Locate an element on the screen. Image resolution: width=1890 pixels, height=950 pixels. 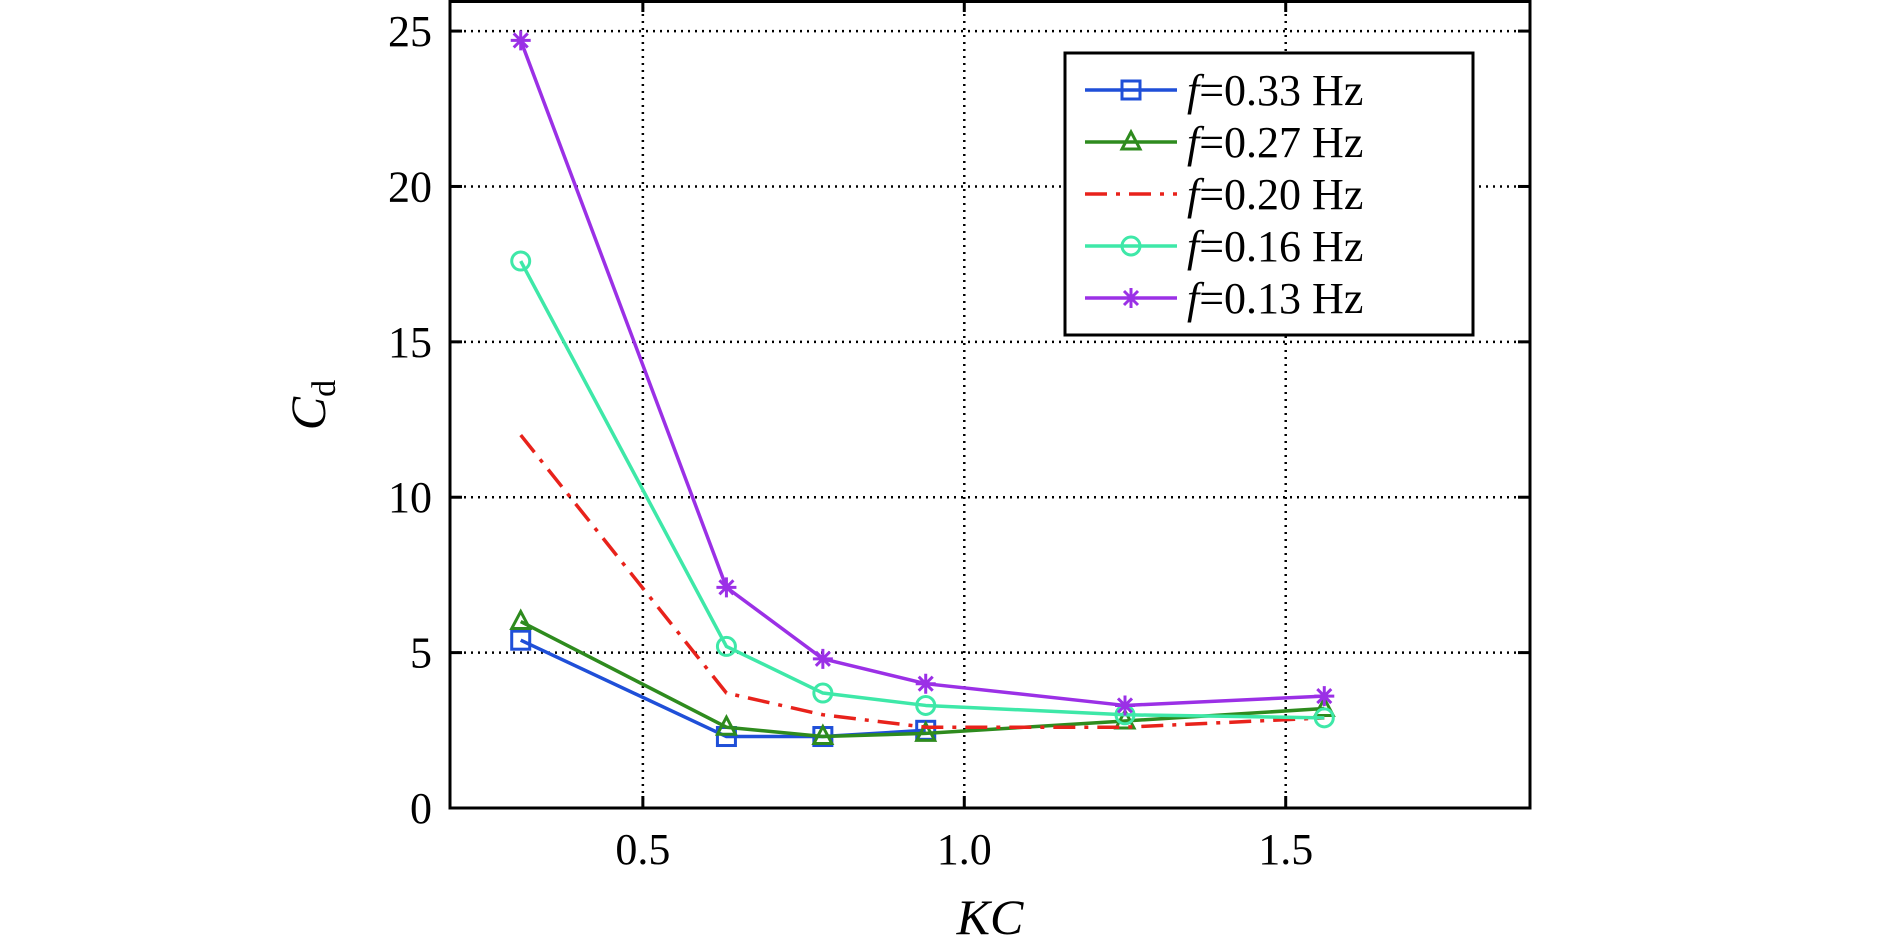
legend-item: f=0.20 Hz is located at coordinates (1224, 194).